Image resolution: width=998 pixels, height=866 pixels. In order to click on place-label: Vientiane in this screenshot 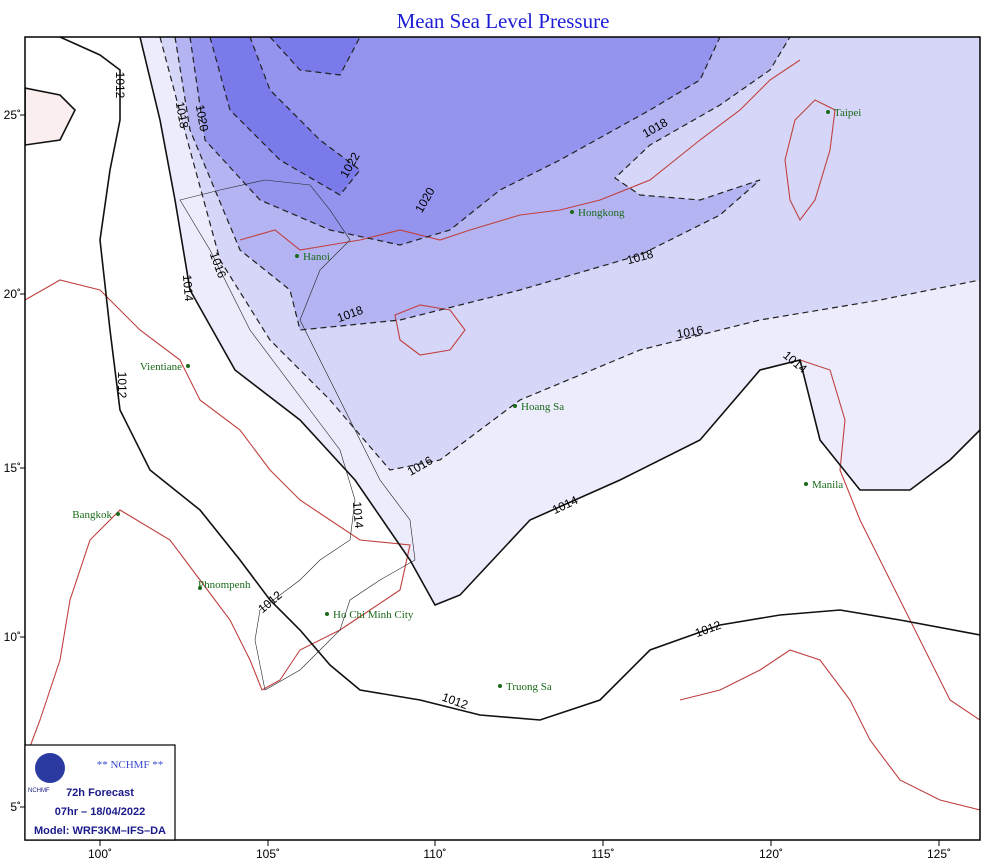, I will do `click(161, 367)`.